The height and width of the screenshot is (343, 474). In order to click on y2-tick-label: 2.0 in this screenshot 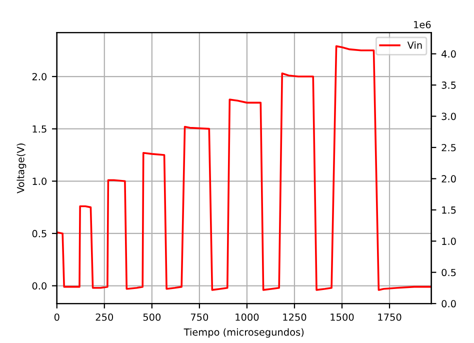, I will do `click(449, 179)`.